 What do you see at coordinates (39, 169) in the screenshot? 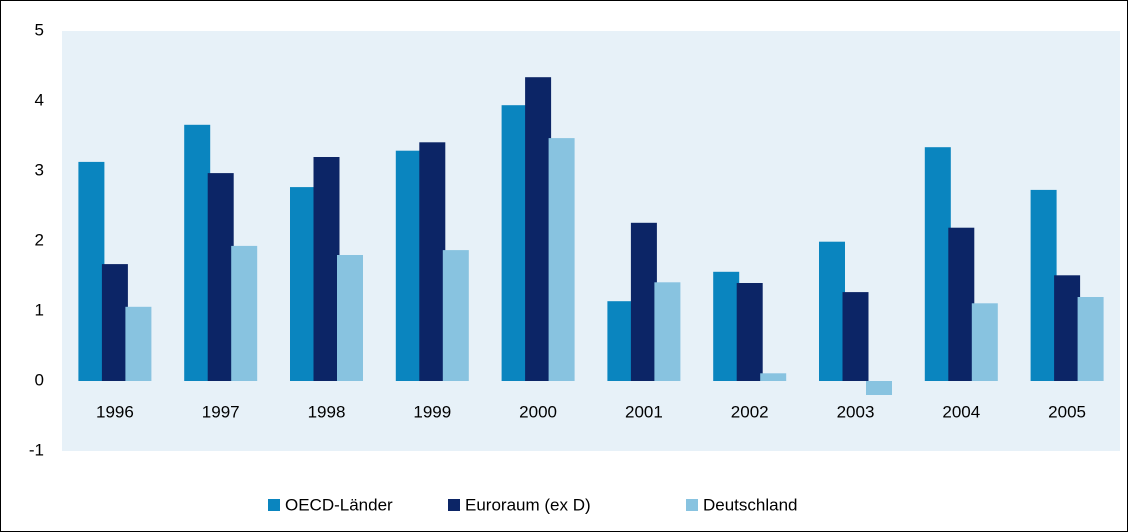
I see `y-tick-label: 3` at bounding box center [39, 169].